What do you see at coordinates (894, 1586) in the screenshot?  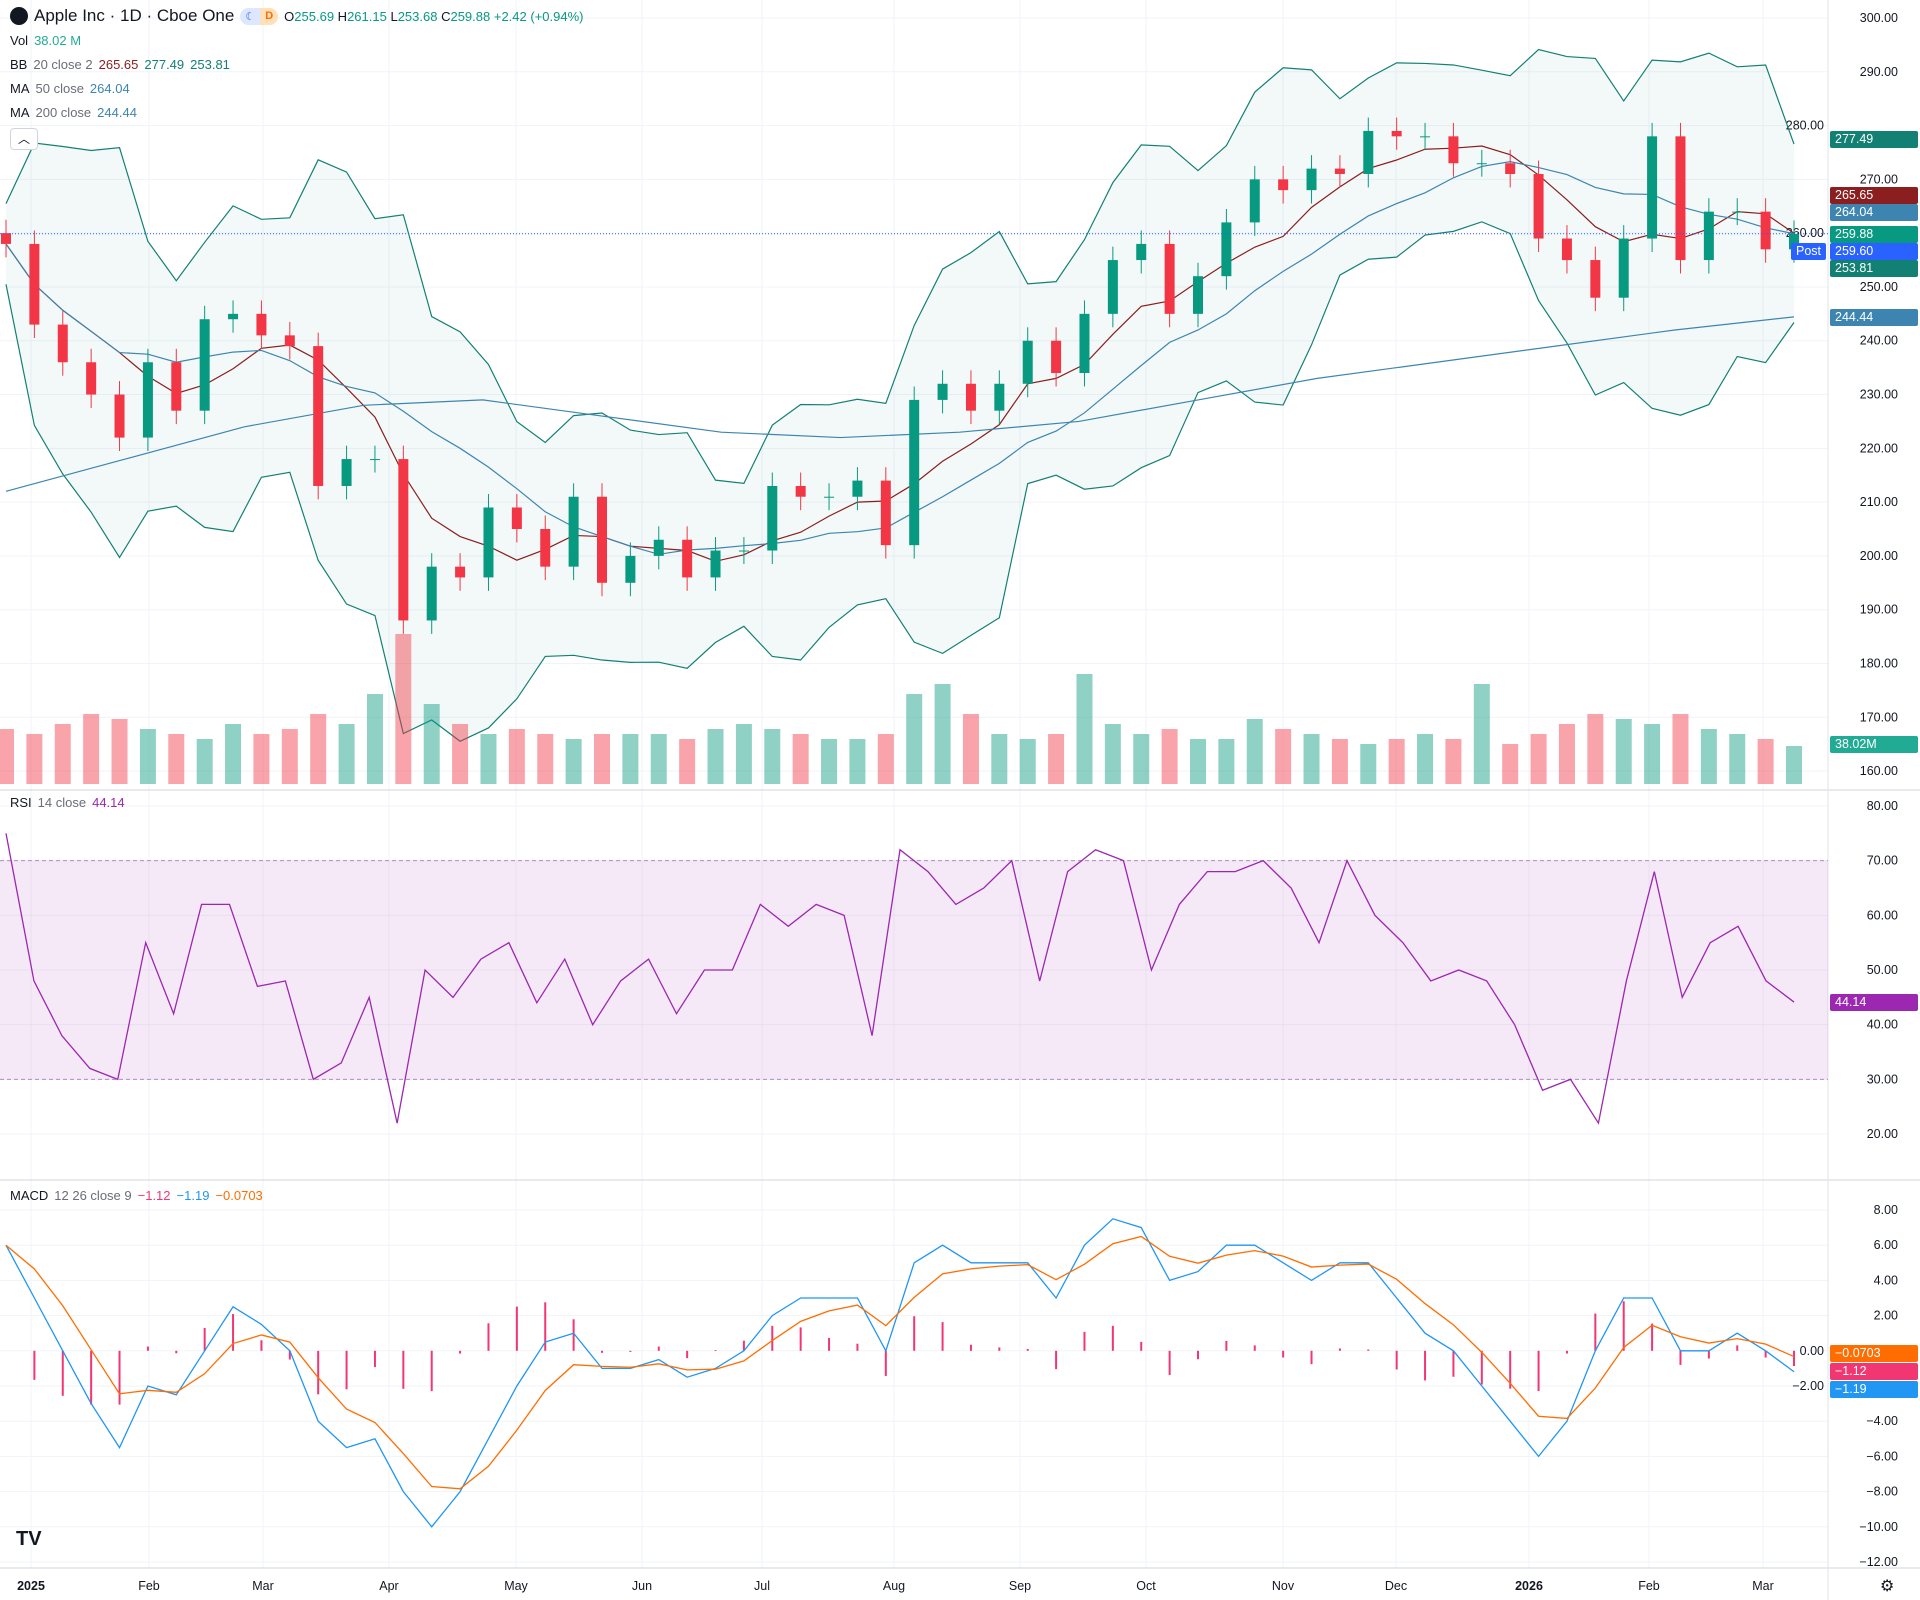 I see `time-tick-label: Aug` at bounding box center [894, 1586].